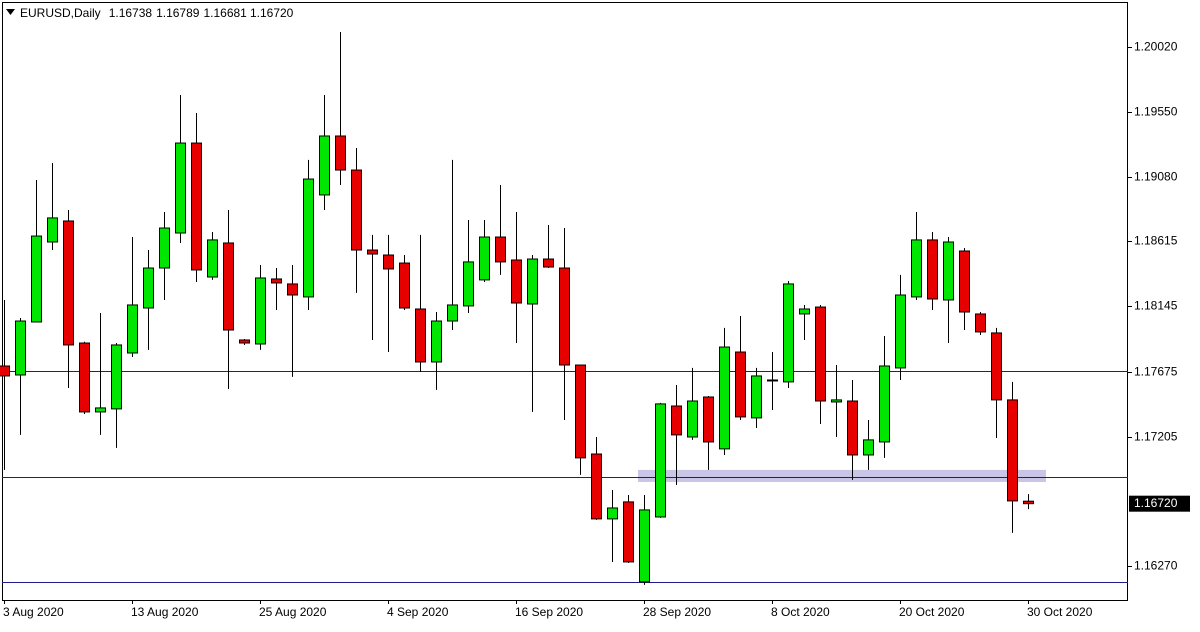 This screenshot has width=1200, height=632. Describe the element at coordinates (1156, 503) in the screenshot. I see `last-price-label: 1.16720` at that location.